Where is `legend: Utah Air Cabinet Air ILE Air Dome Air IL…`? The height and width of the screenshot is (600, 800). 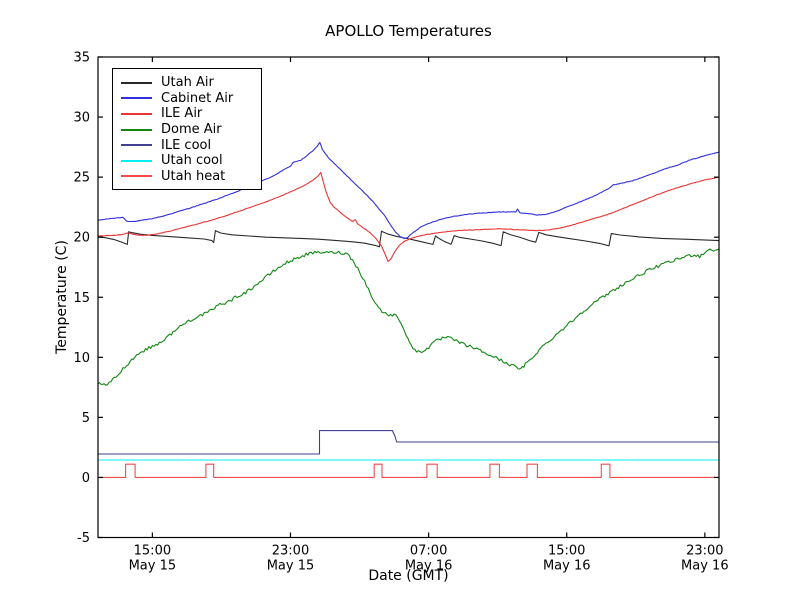
legend: Utah Air Cabinet Air ILE Air Dome Air IL… is located at coordinates (187, 129).